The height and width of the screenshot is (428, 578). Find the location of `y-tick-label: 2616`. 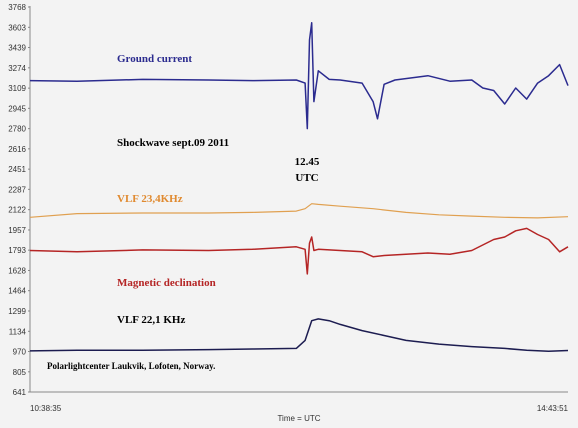

y-tick-label: 2616 is located at coordinates (17, 149).